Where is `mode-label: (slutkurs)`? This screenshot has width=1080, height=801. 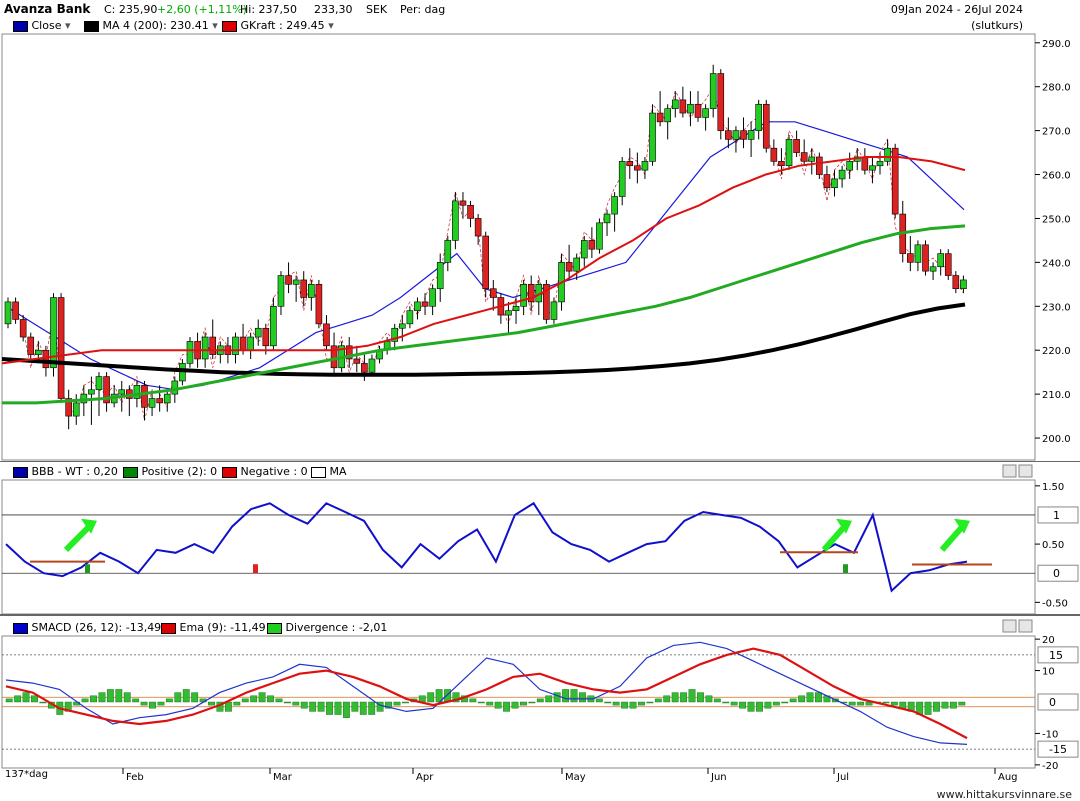 mode-label: (slutkurs) is located at coordinates (997, 25).